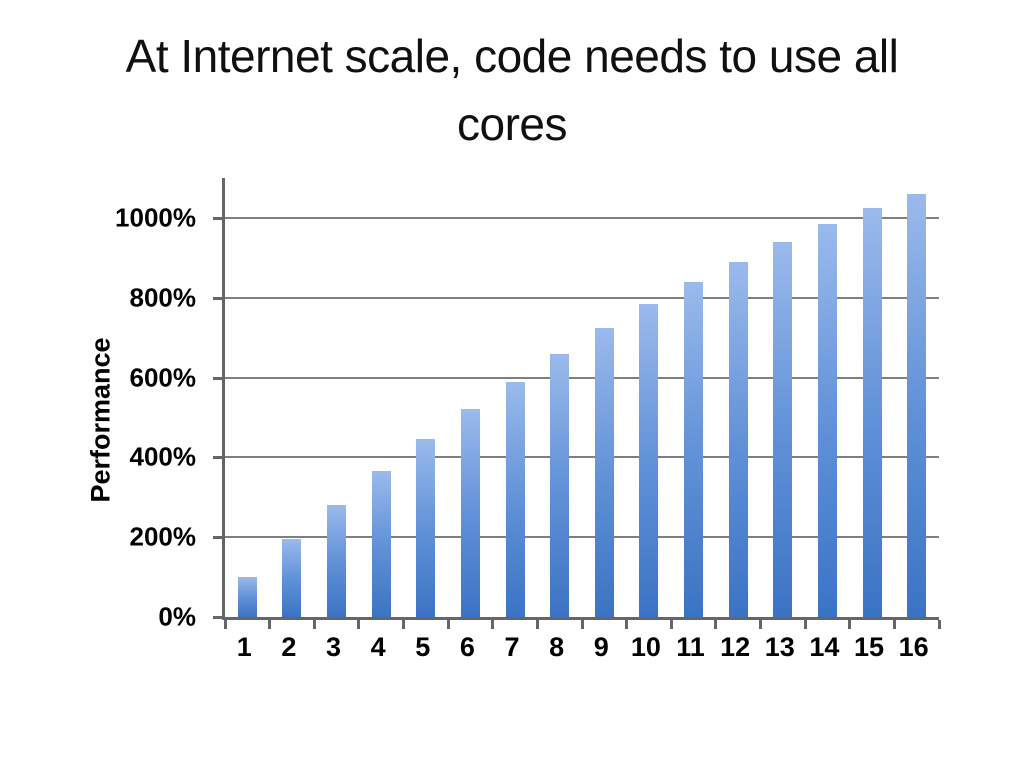 This screenshot has width=1024, height=768. What do you see at coordinates (163, 297) in the screenshot?
I see `y-tick-label-800%: 800%` at bounding box center [163, 297].